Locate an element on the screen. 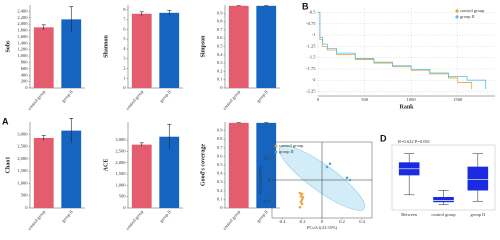  x-tick-label: 1500 is located at coordinates (458, 99).